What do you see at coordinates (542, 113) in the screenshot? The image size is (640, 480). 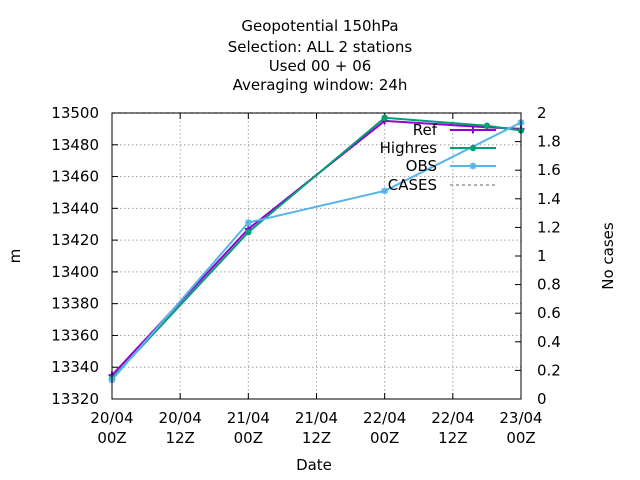 I see `y2-tick-label: 2` at bounding box center [542, 113].